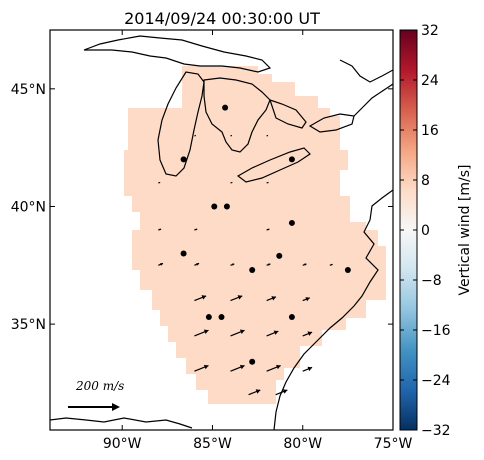  What do you see at coordinates (96, 395) in the screenshot?
I see `scale-arrow: 200 m/s` at bounding box center [96, 395].